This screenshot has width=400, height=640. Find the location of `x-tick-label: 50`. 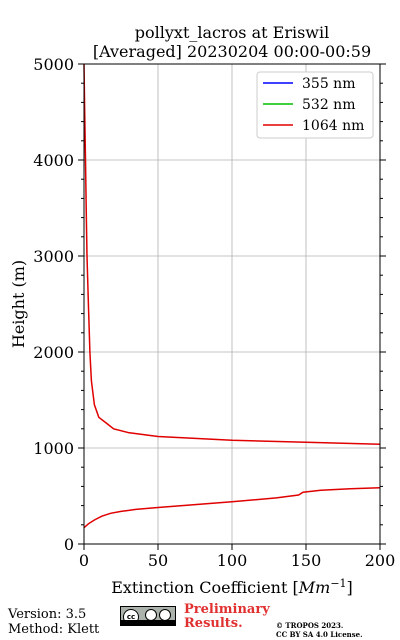

x-tick-label: 50 is located at coordinates (158, 560).